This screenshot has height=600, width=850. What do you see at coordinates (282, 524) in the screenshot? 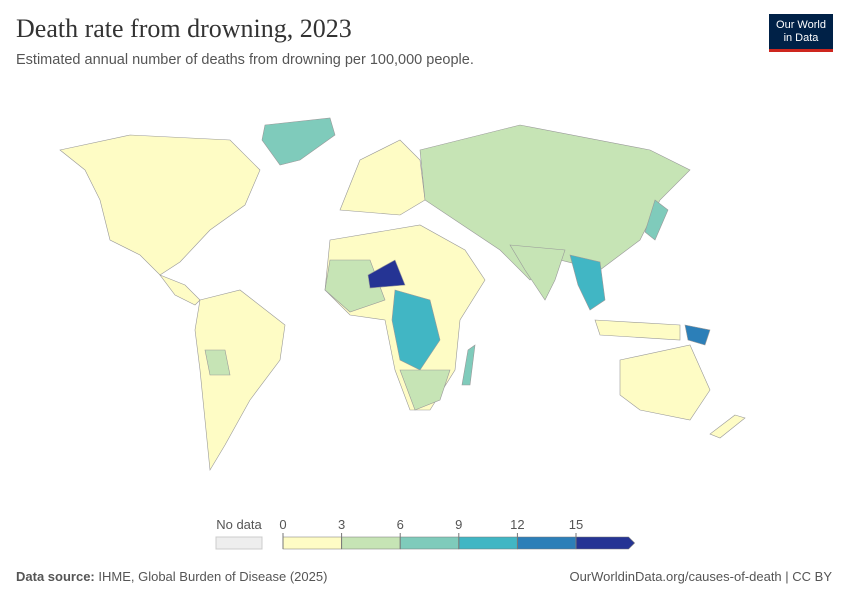
I see `legend-tick-label: 0` at bounding box center [282, 524].